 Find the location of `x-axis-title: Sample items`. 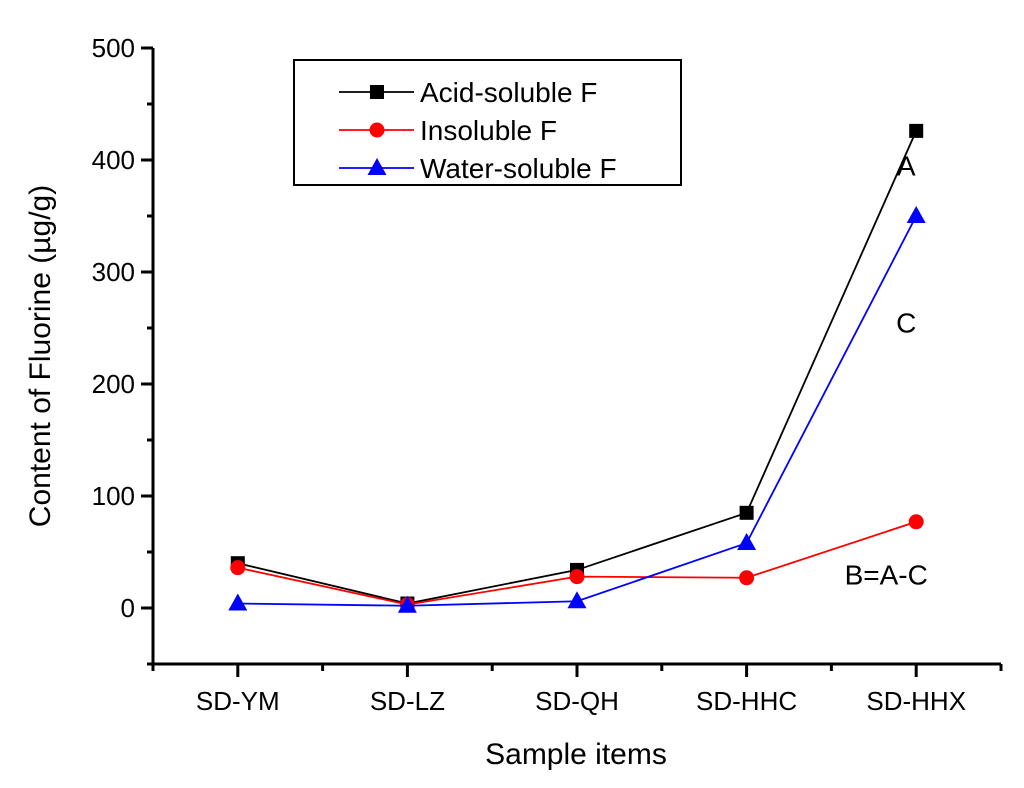

x-axis-title: Sample items is located at coordinates (576, 754).